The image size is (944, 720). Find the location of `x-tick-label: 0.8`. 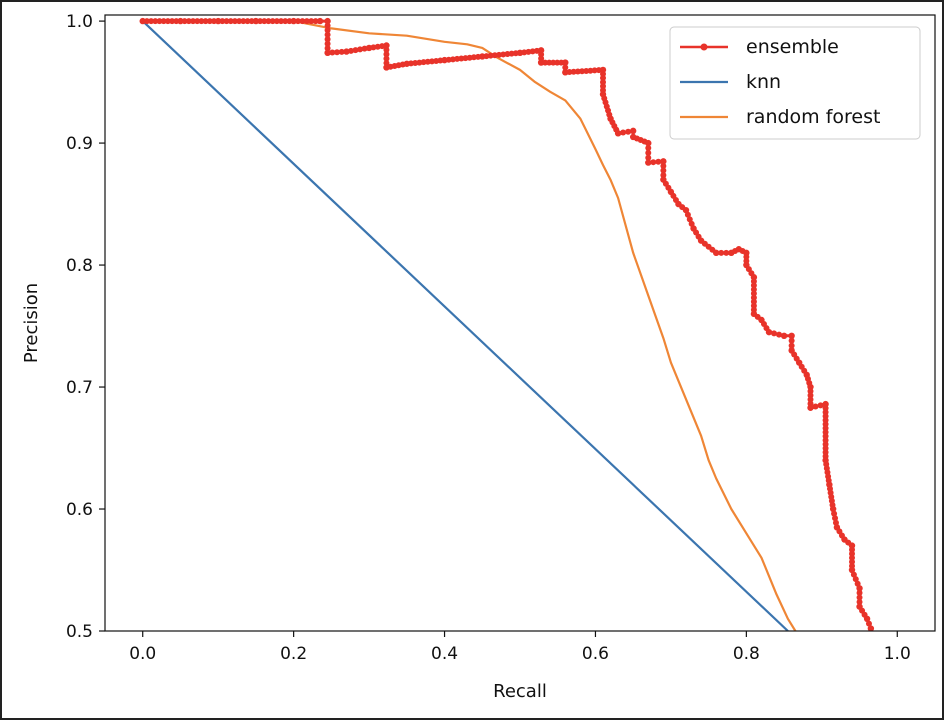

x-tick-label: 0.8 is located at coordinates (746, 654).